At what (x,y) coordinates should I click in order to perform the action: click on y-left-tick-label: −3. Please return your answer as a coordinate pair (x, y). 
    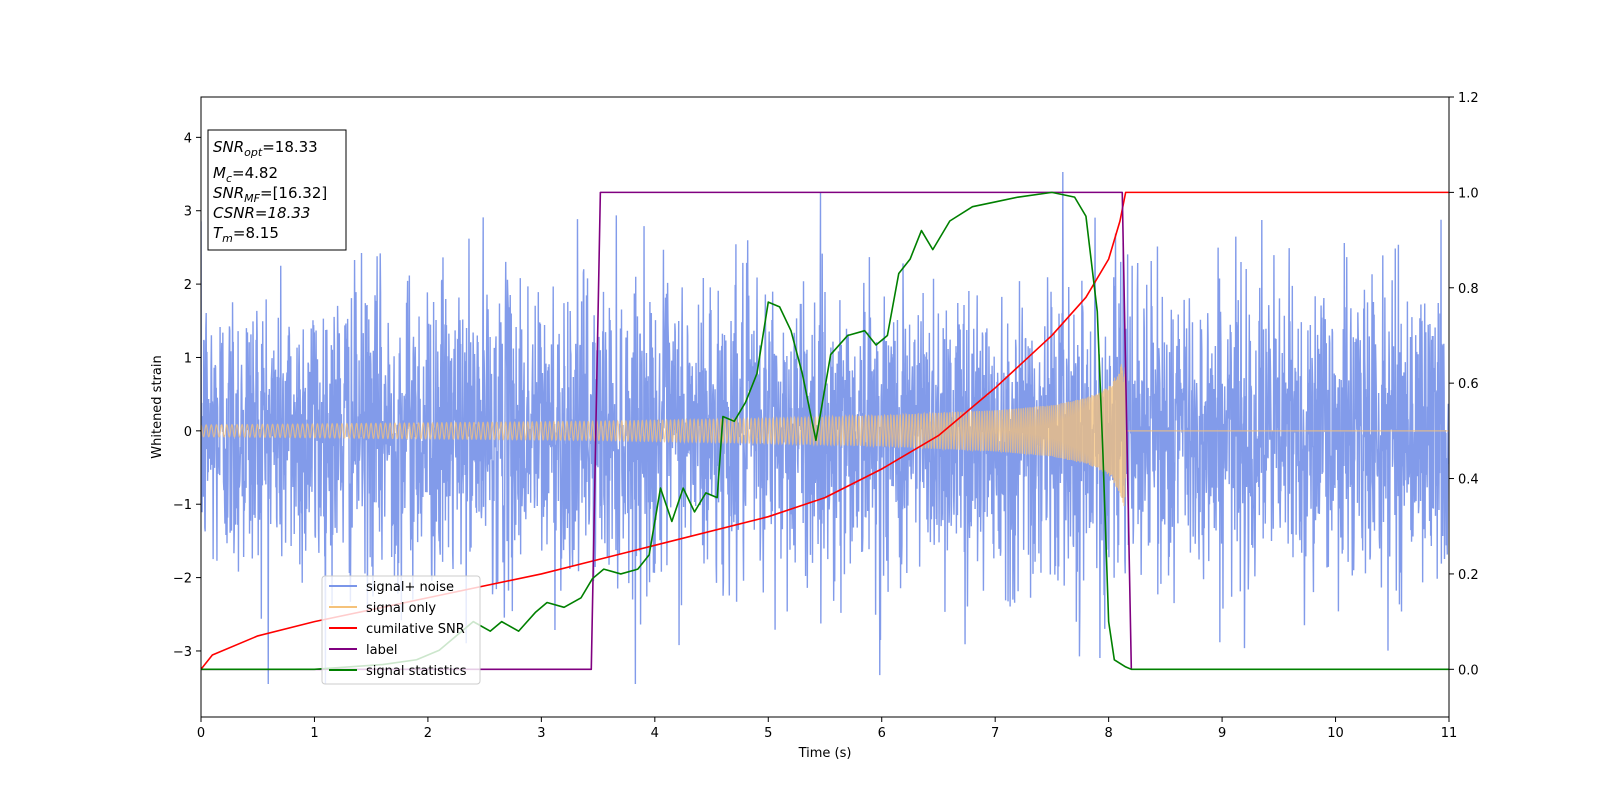
    Looking at the image, I should click on (182, 652).